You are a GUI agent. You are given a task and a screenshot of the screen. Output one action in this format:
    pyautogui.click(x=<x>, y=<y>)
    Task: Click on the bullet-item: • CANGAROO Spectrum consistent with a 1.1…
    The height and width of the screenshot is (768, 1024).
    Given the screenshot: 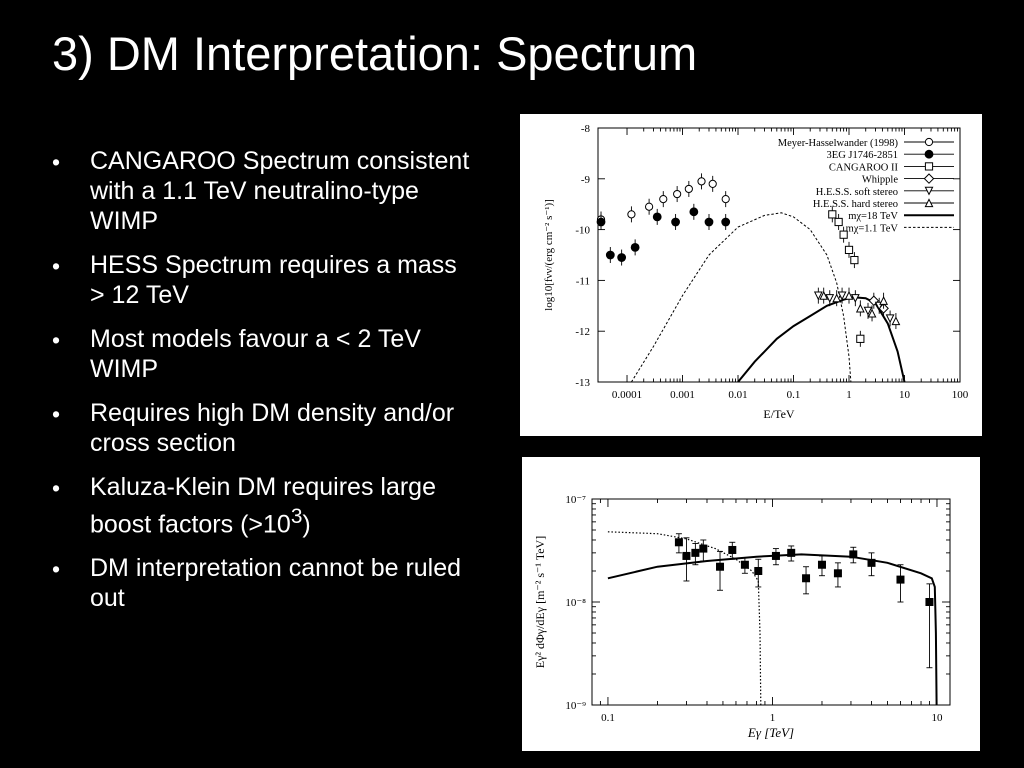 What is the action you would take?
    pyautogui.click(x=262, y=191)
    